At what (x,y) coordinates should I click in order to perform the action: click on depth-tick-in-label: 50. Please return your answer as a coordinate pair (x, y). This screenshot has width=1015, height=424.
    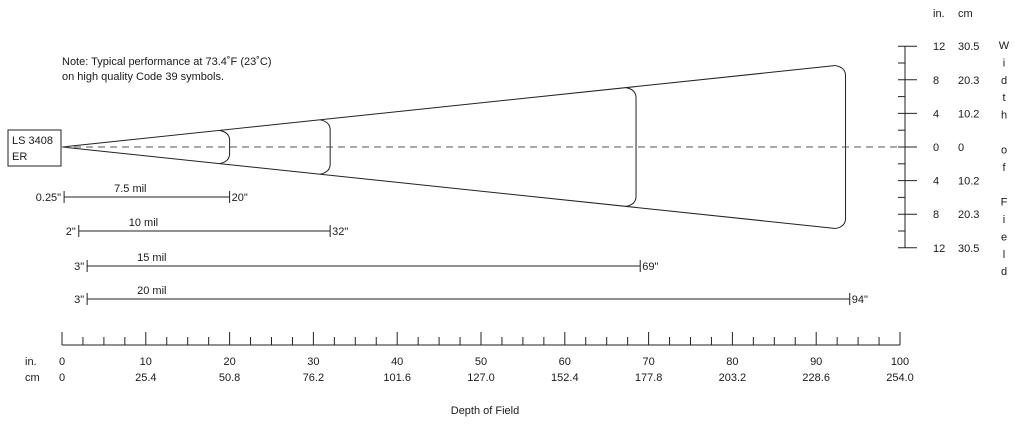
    Looking at the image, I should click on (481, 362).